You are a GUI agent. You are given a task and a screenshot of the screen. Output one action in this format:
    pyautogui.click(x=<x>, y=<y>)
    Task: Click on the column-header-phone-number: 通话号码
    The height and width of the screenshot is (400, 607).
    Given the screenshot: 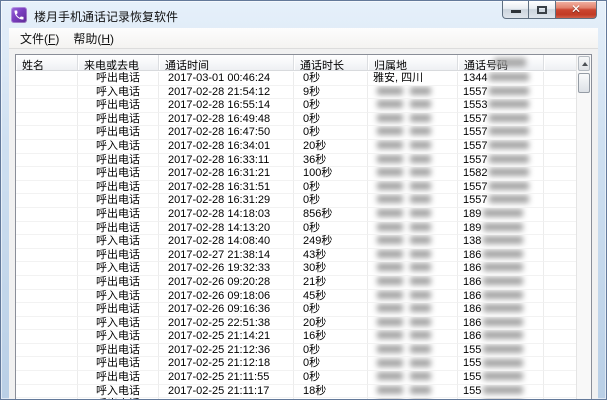 What is the action you would take?
    pyautogui.click(x=501, y=62)
    